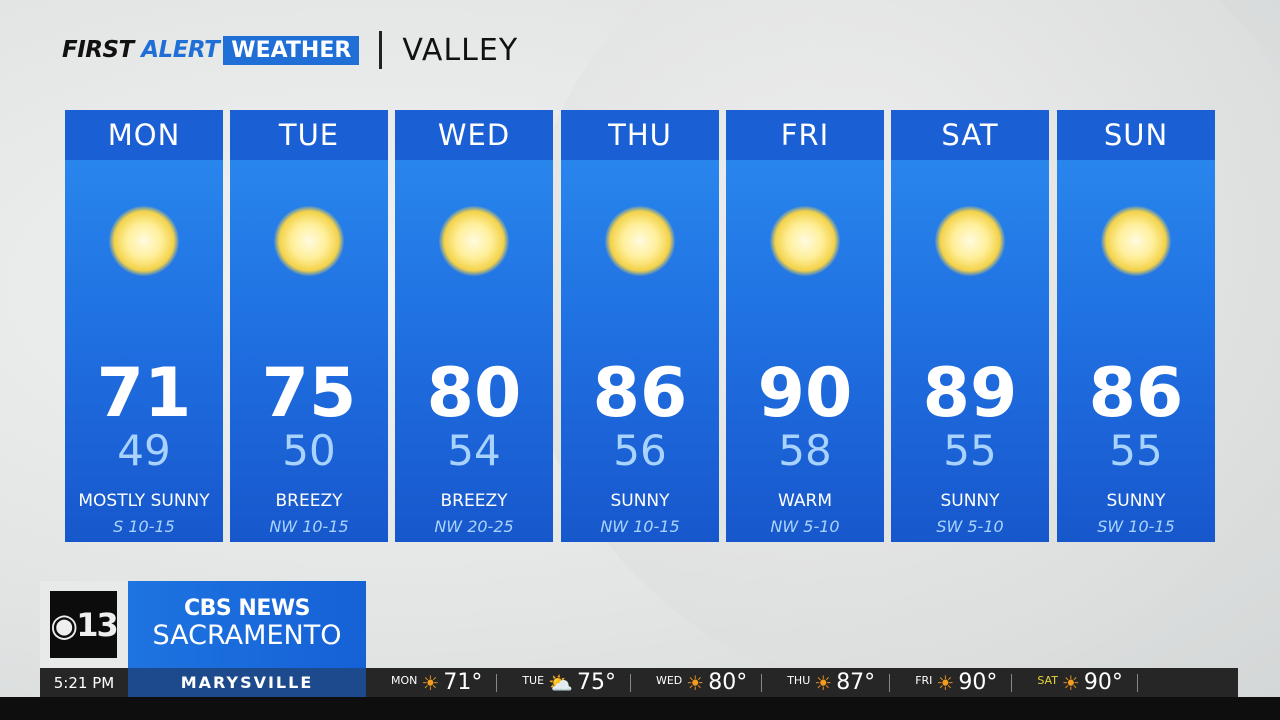 This screenshot has height=720, width=1280. Describe the element at coordinates (84, 624) in the screenshot. I see `cbs13-logo: ◉ 13` at that location.